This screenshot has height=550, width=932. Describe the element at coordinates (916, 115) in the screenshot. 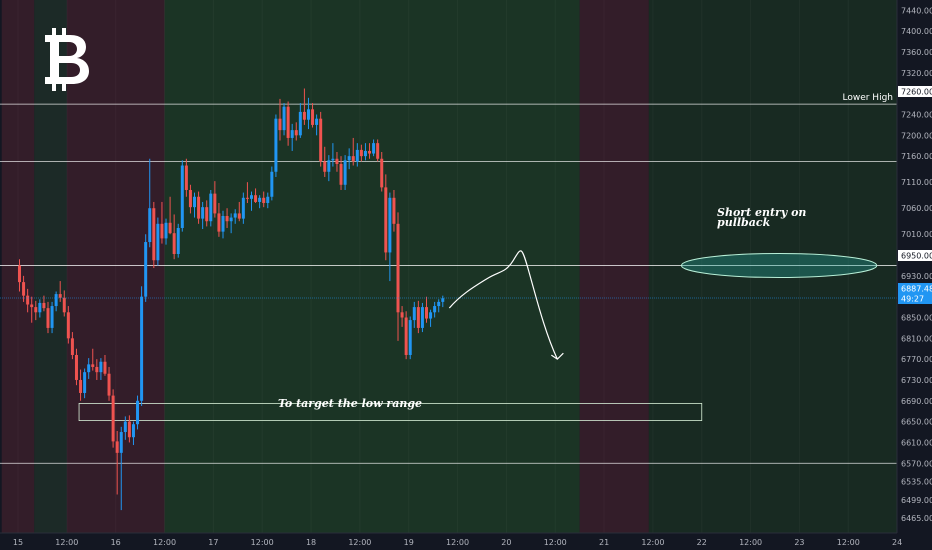

I see `y-tick-label: 7240.00` at that location.